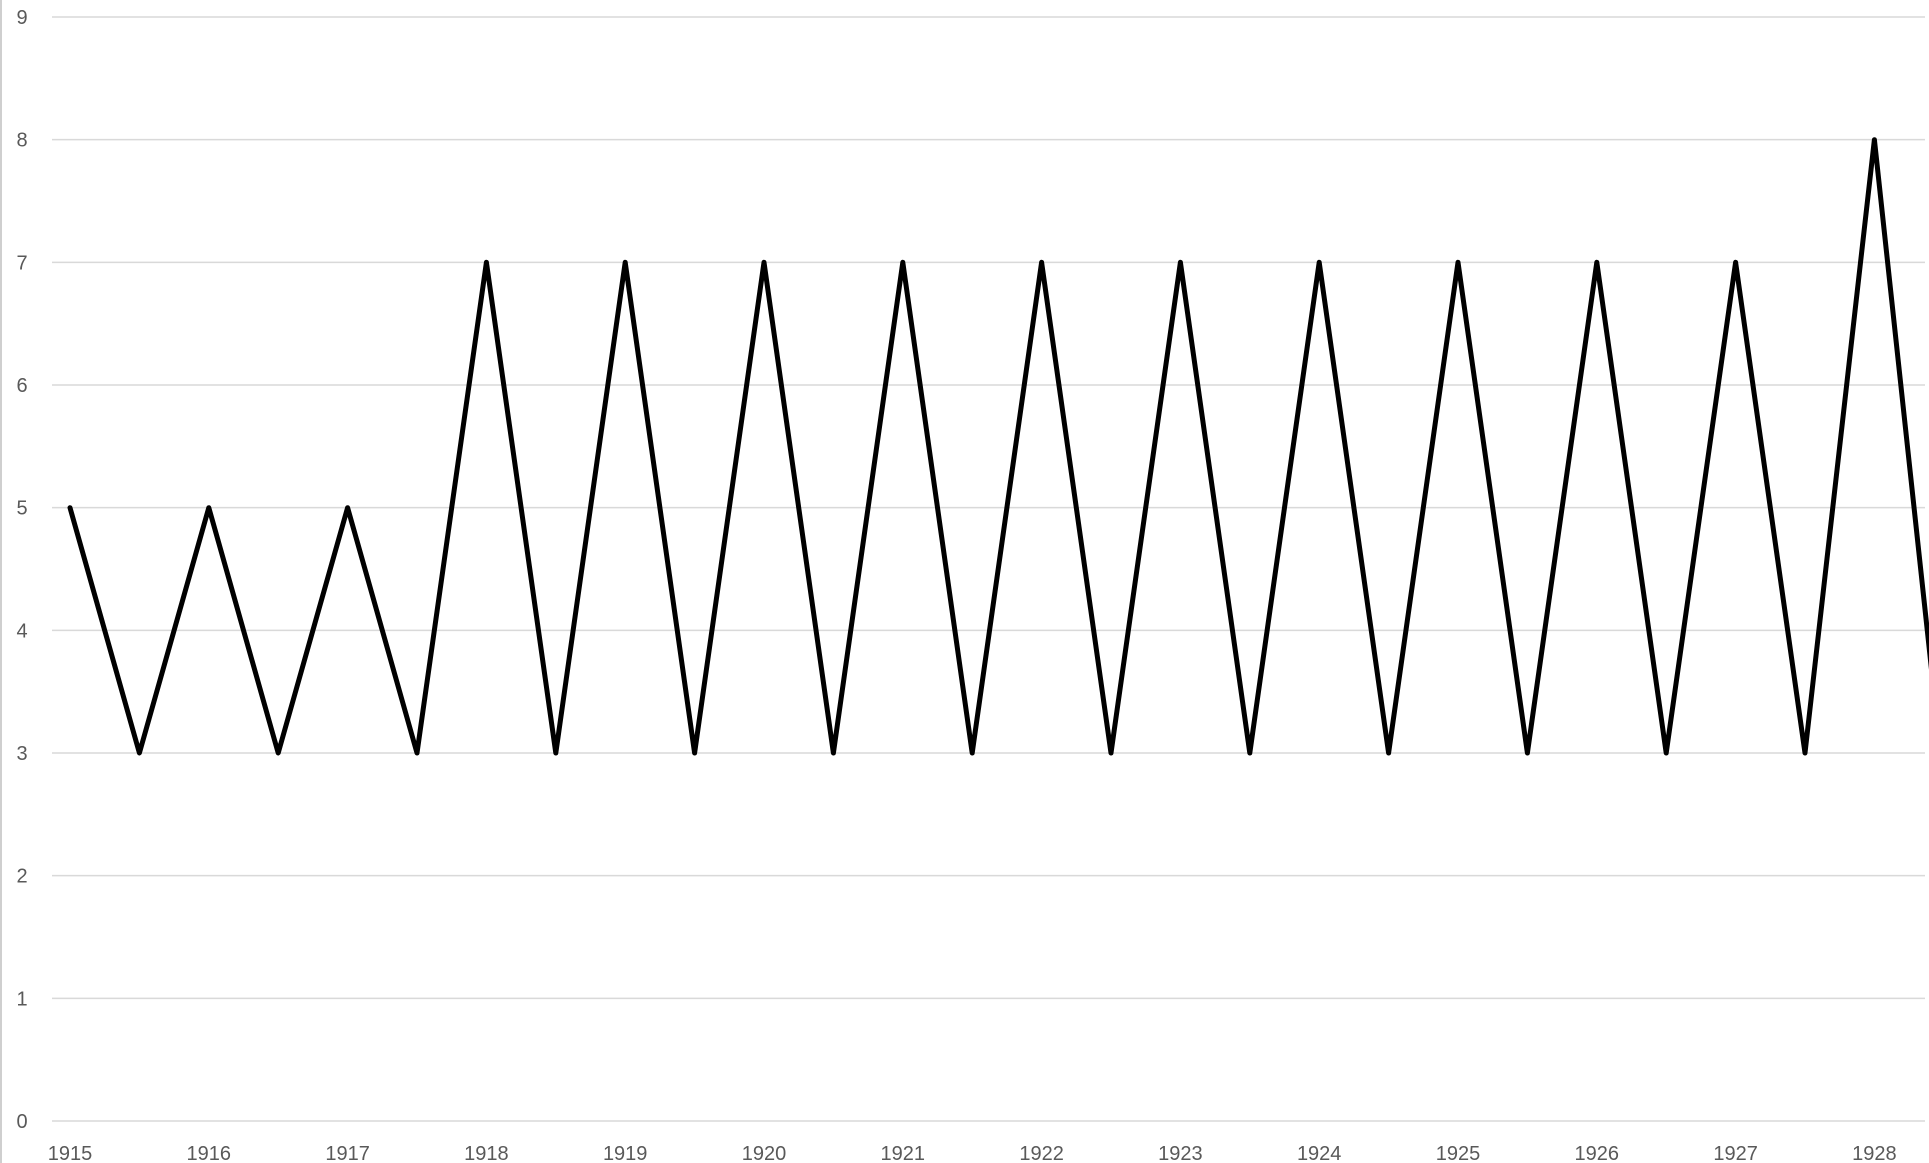 This screenshot has width=1929, height=1163. What do you see at coordinates (21, 263) in the screenshot?
I see `y-tick-label: 7` at bounding box center [21, 263].